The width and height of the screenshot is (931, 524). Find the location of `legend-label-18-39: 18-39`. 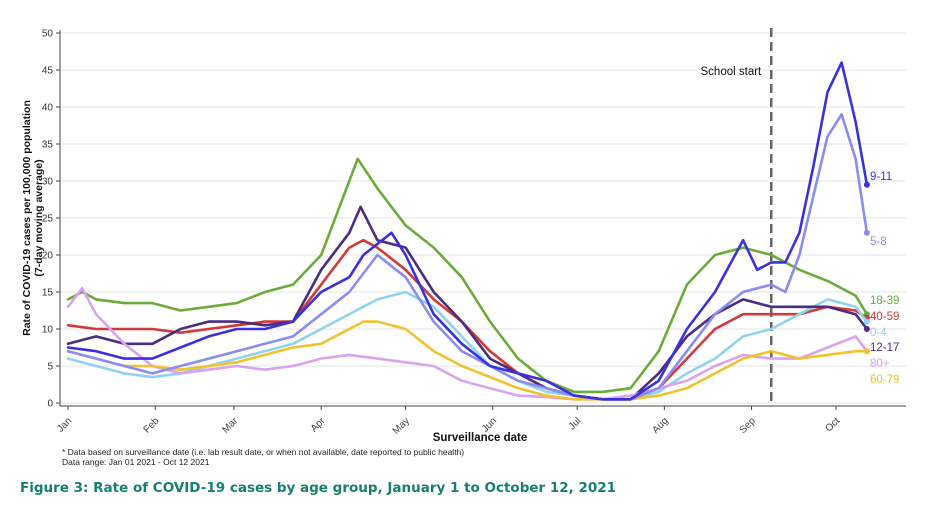

legend-label-18-39: 18-39 is located at coordinates (884, 301).